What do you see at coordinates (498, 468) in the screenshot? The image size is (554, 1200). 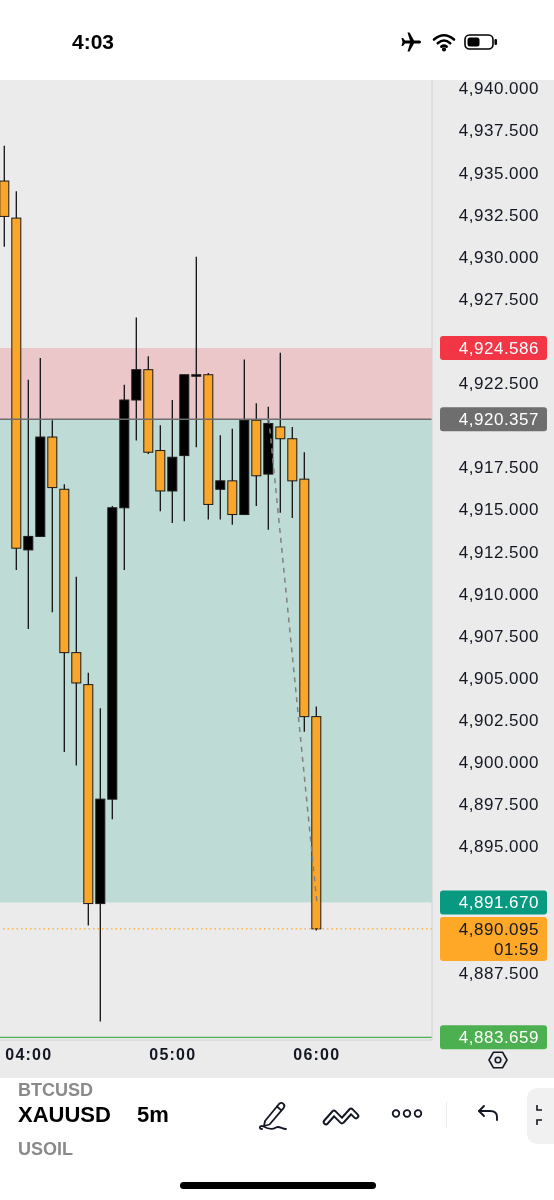 I see `y-tick-label: 4,917.500` at bounding box center [498, 468].